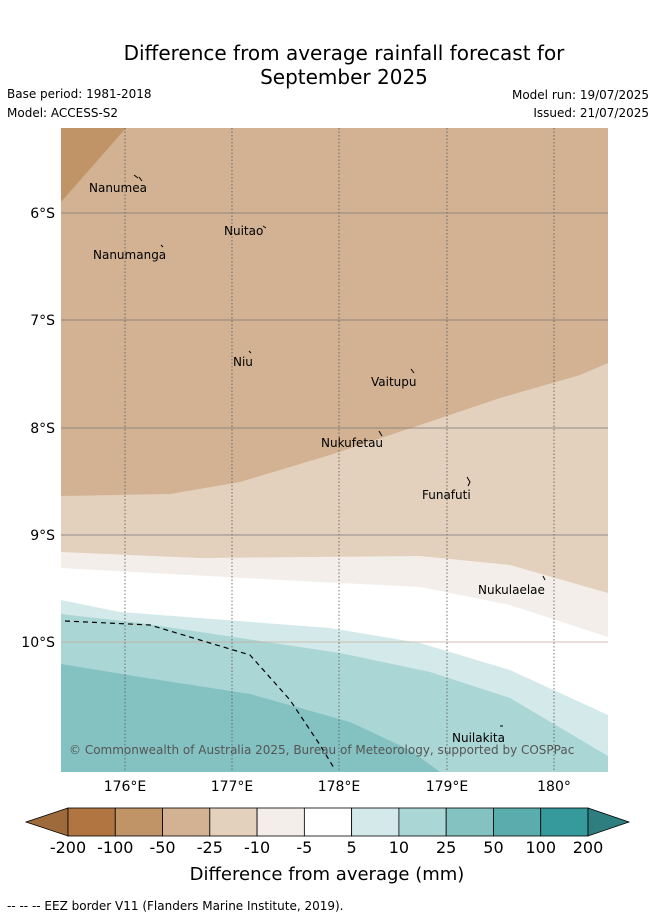  Describe the element at coordinates (511, 590) in the screenshot. I see `place-label: Nukulaelae` at that location.